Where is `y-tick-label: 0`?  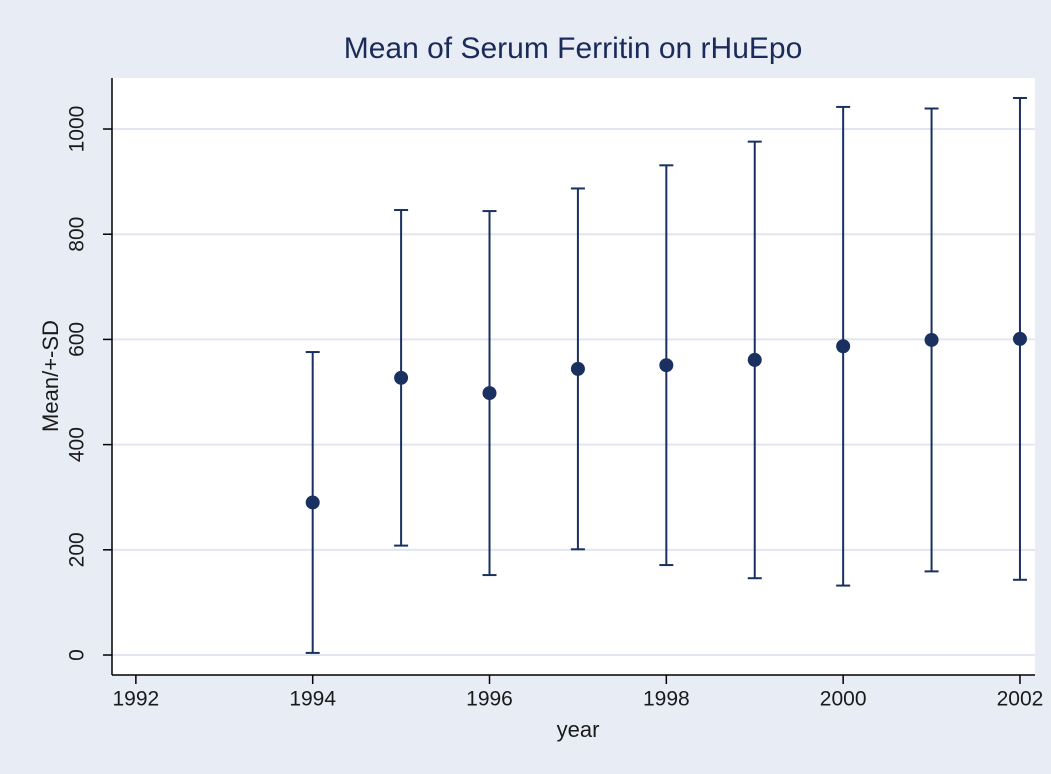
y-tick-label: 0 is located at coordinates (77, 655).